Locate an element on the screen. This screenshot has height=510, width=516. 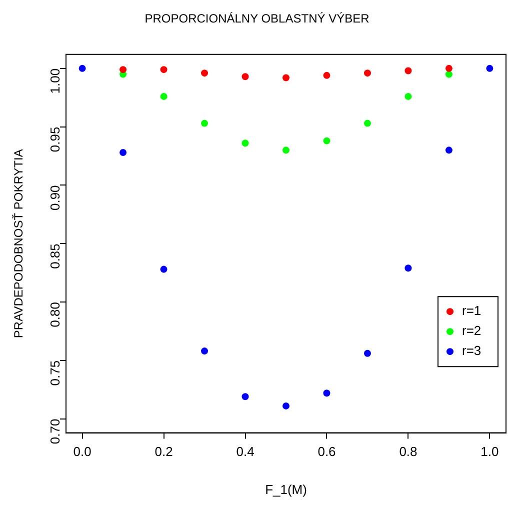
x-tick-label: 0.8 is located at coordinates (408, 452).